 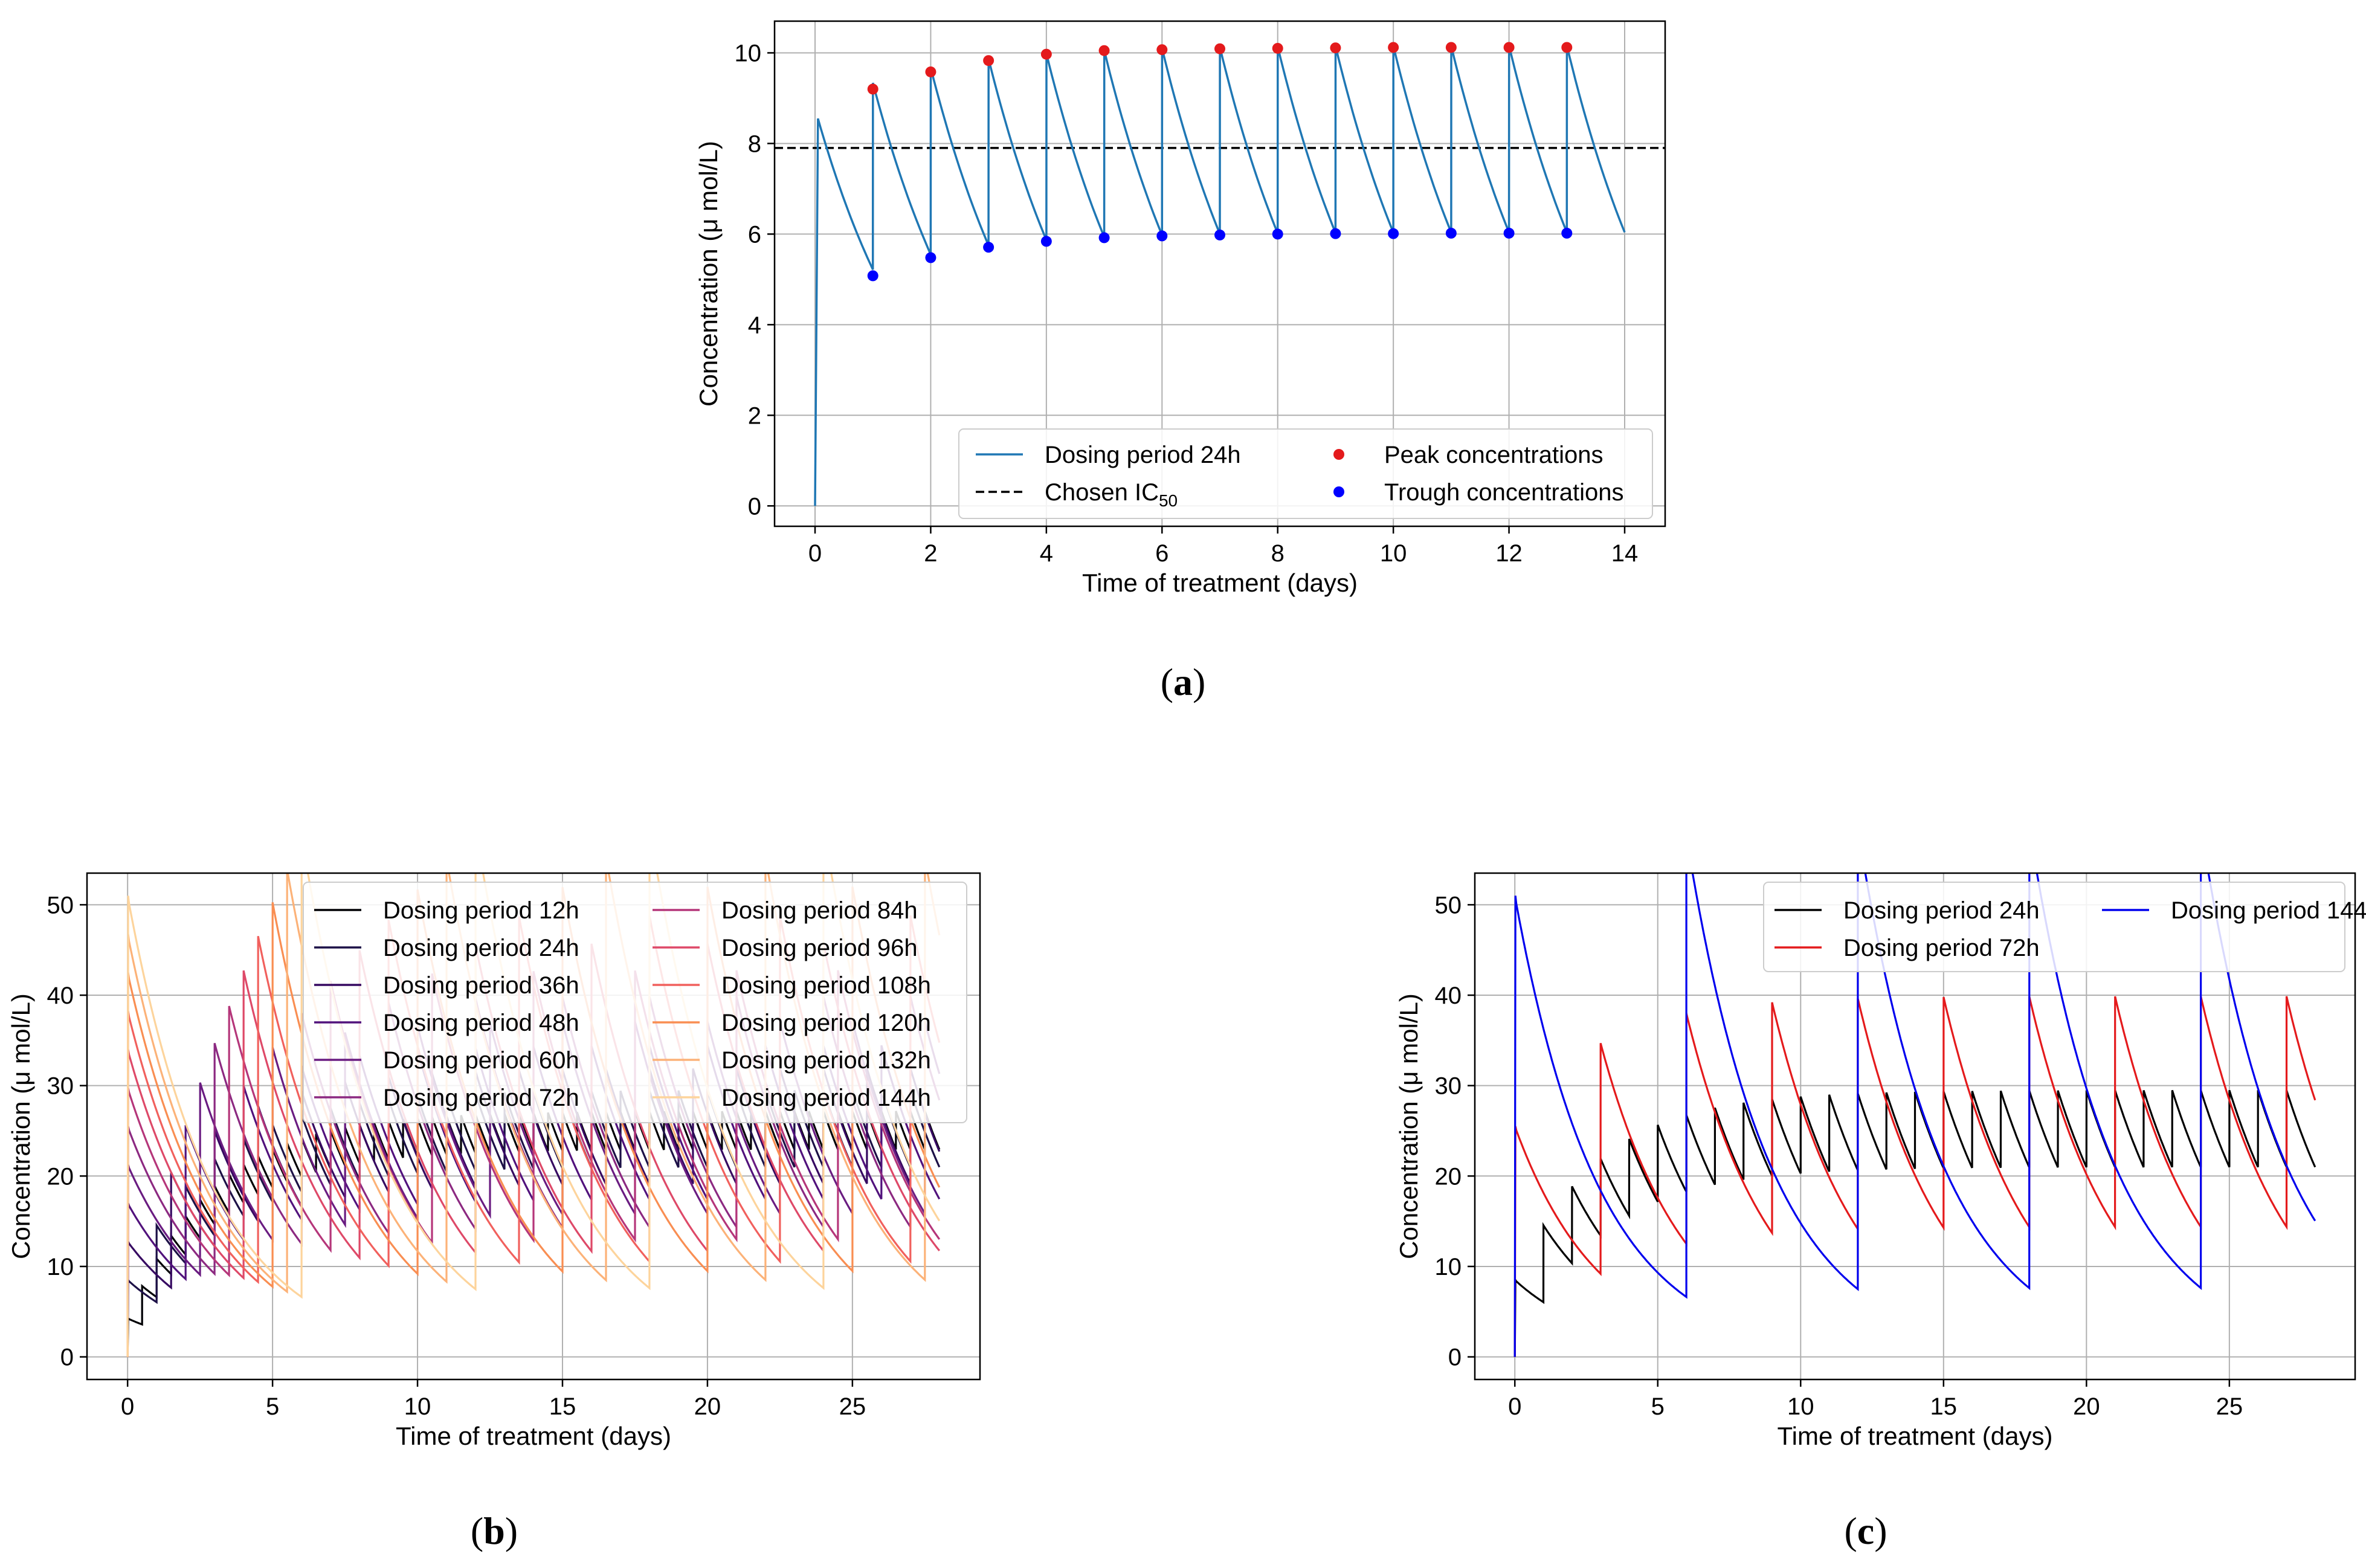 What do you see at coordinates (819, 948) in the screenshot?
I see `legend-label: Dosing period 96h` at bounding box center [819, 948].